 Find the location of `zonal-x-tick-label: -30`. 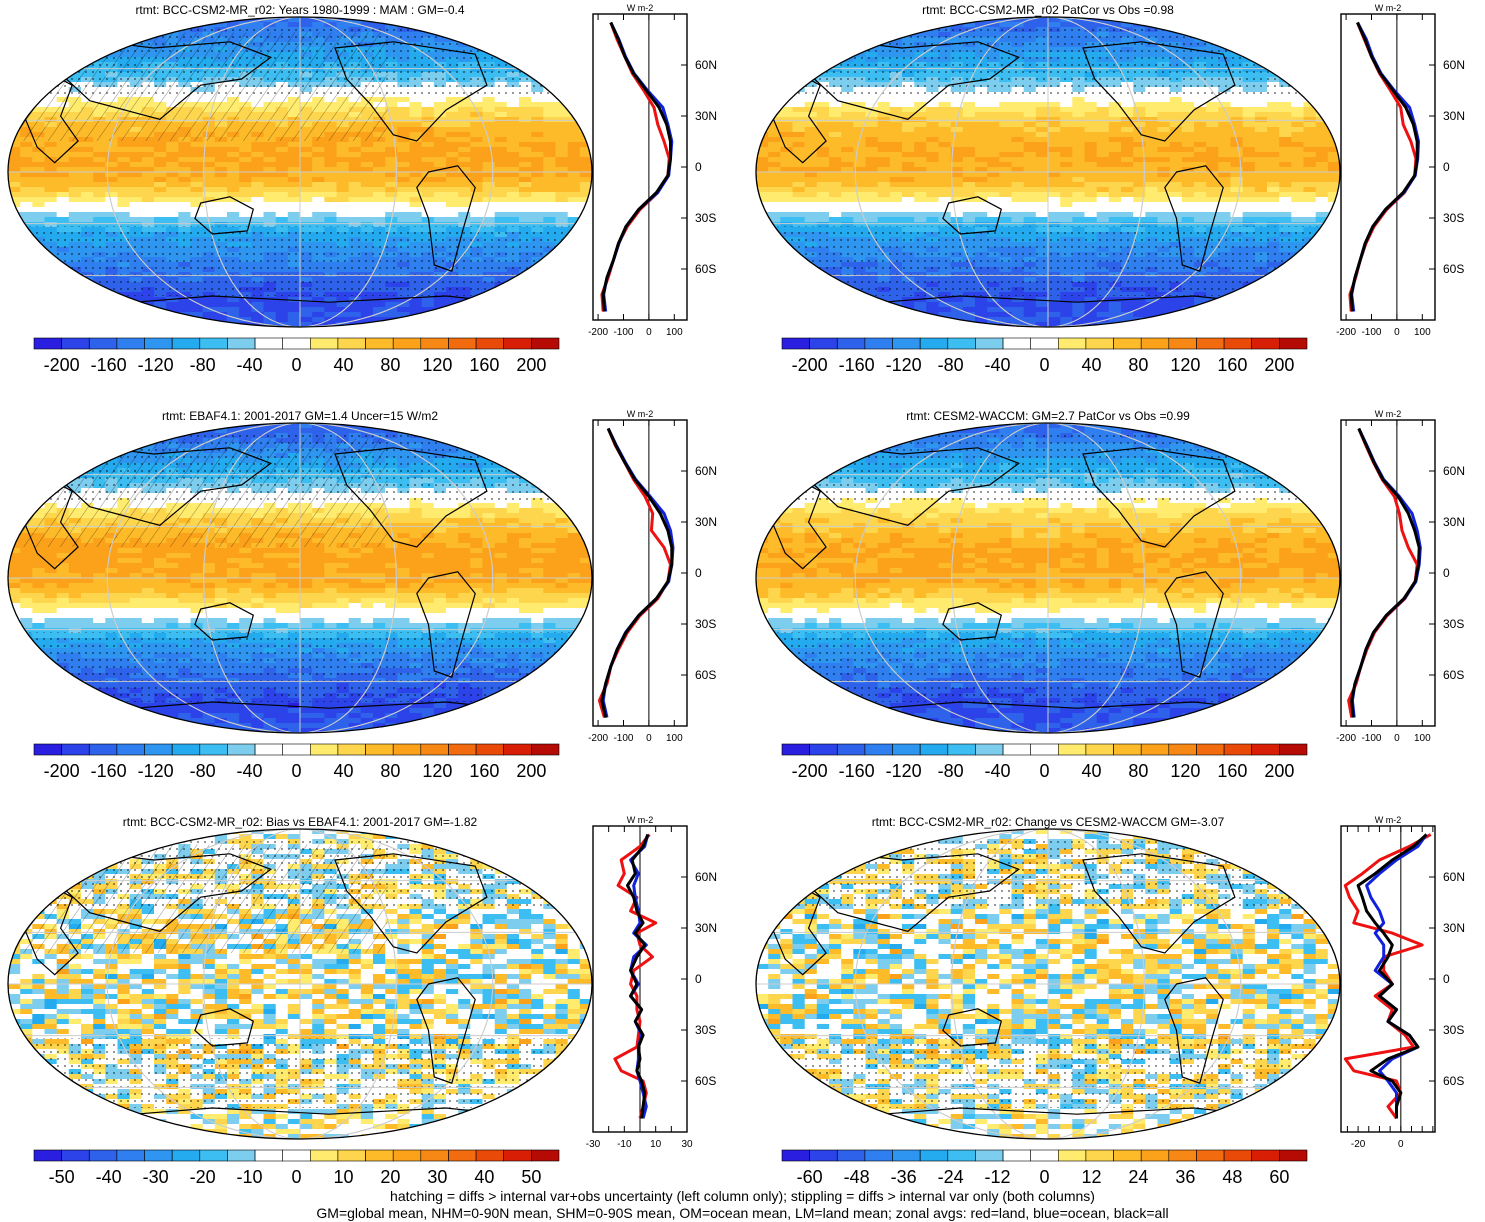

zonal-x-tick-label: -30 is located at coordinates (593, 1144).